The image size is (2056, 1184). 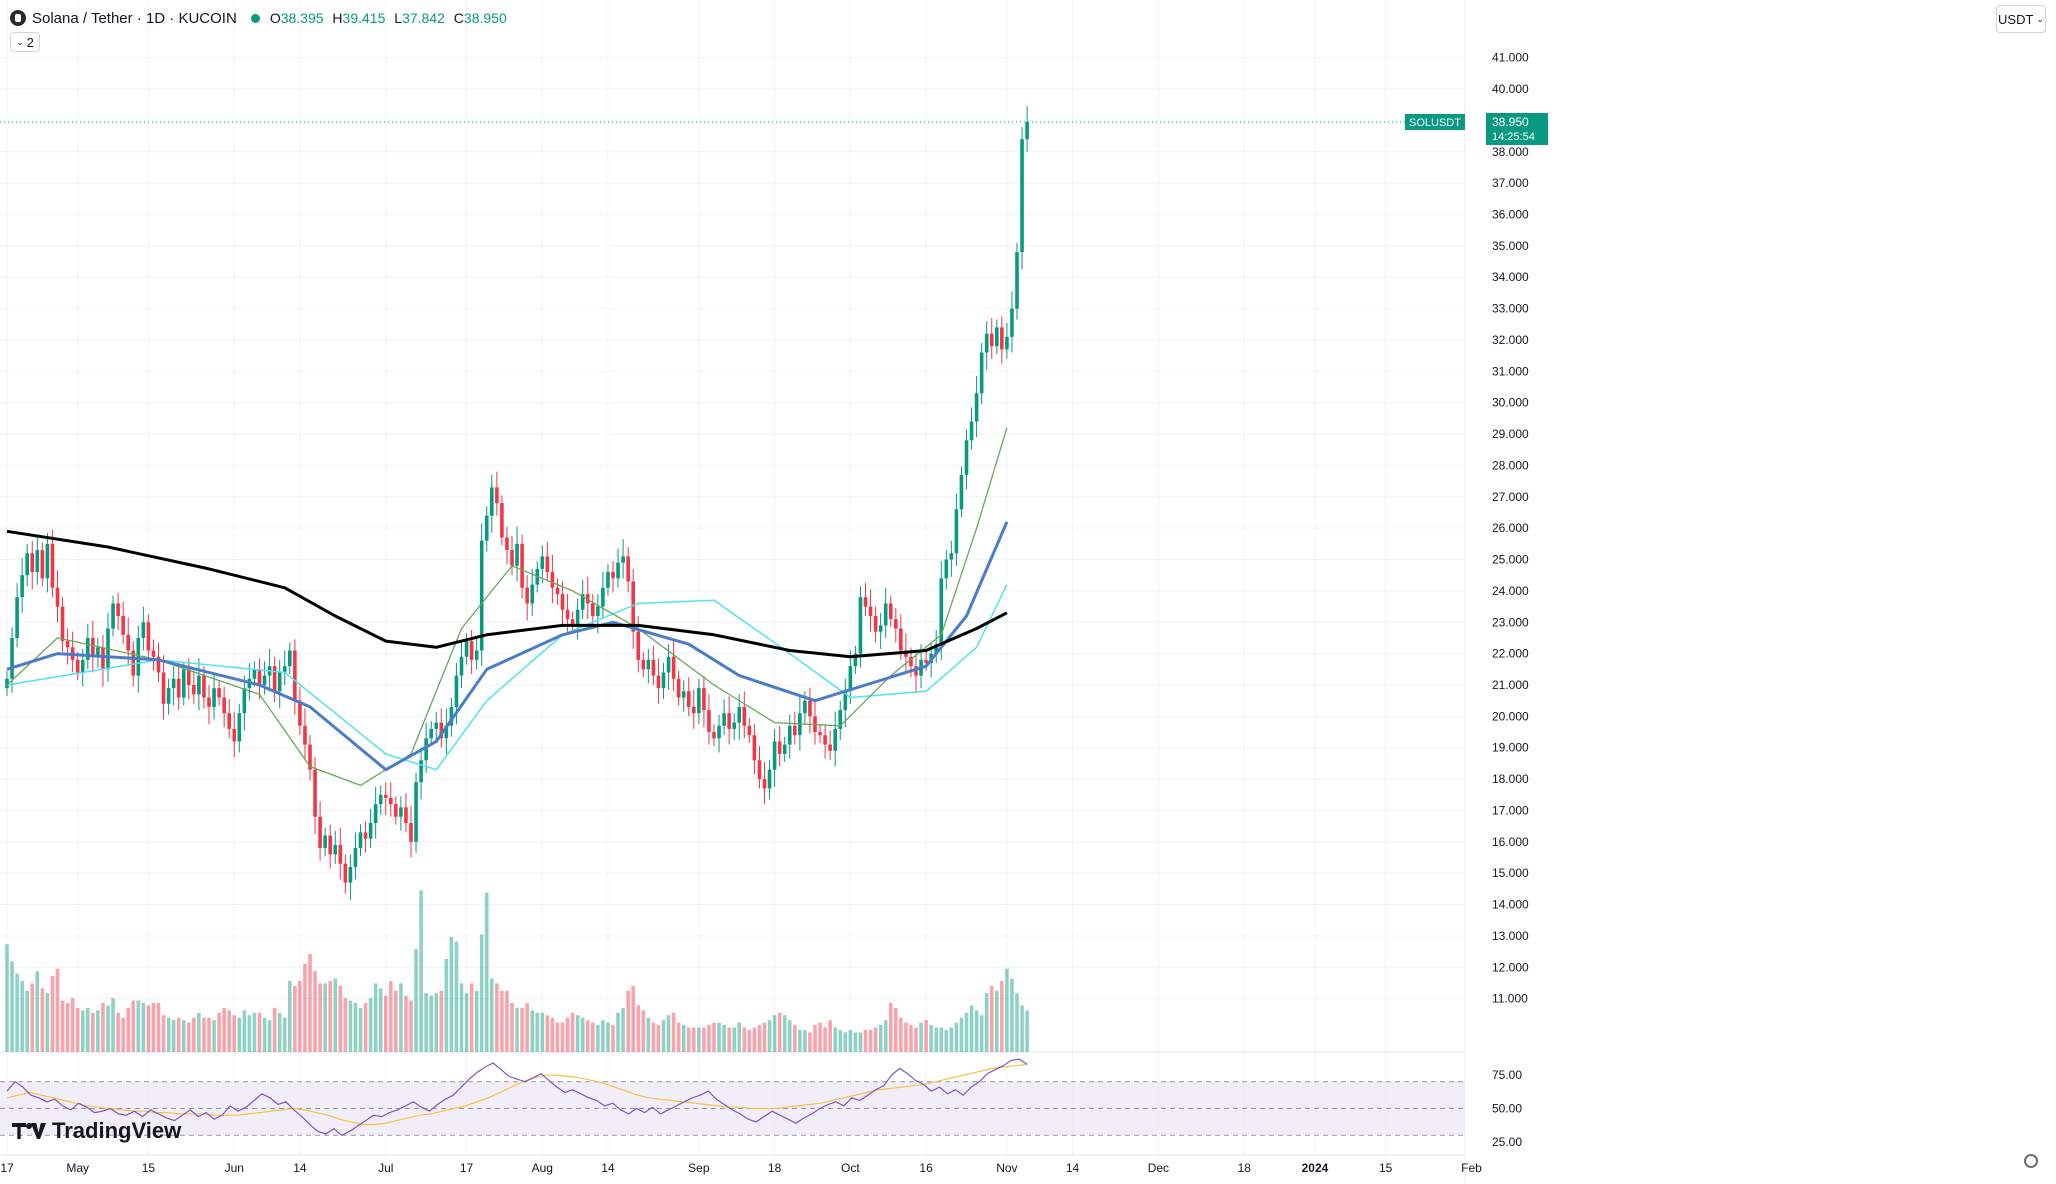 I want to click on indicators-toggle-button: ⌄ 2, so click(x=25, y=42).